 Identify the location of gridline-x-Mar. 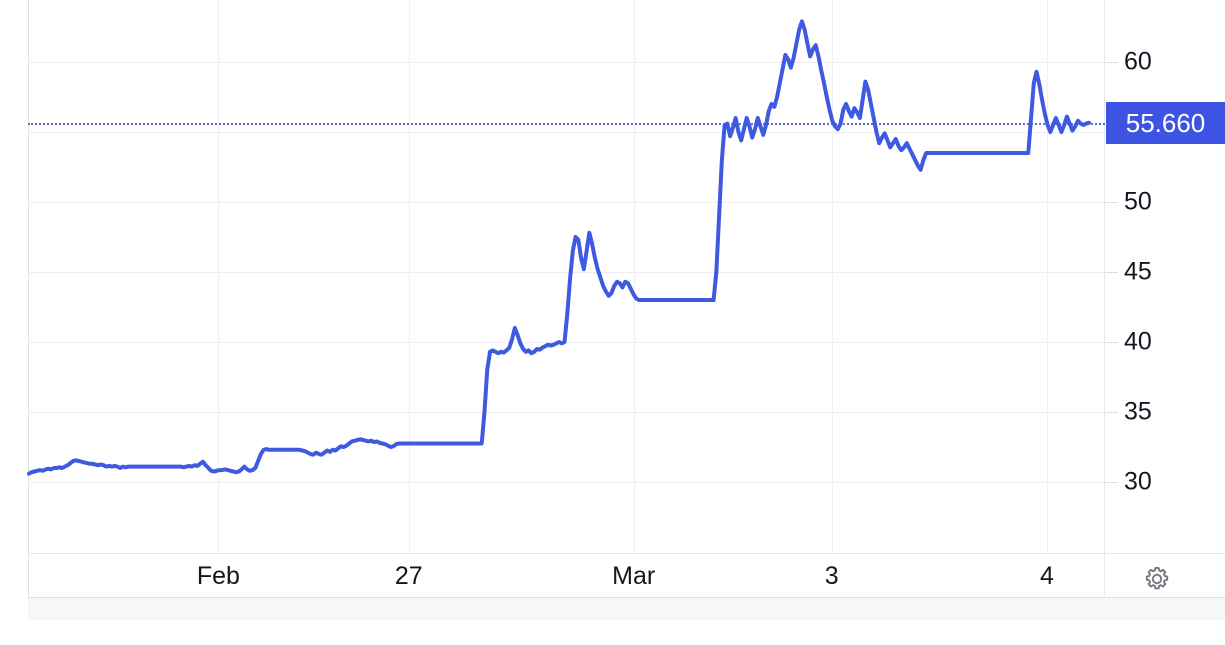
(634, 276).